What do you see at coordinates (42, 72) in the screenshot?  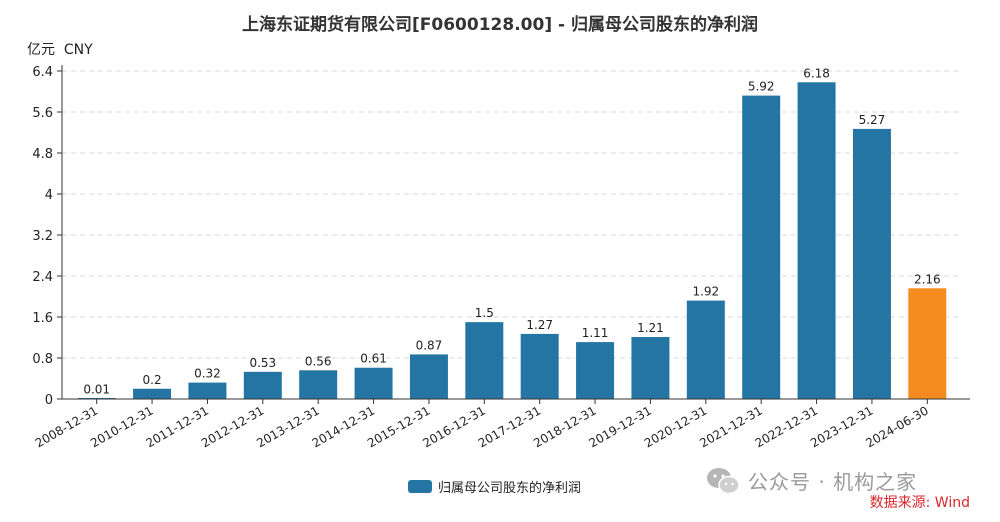 I see `y-tick-label: 6.4` at bounding box center [42, 72].